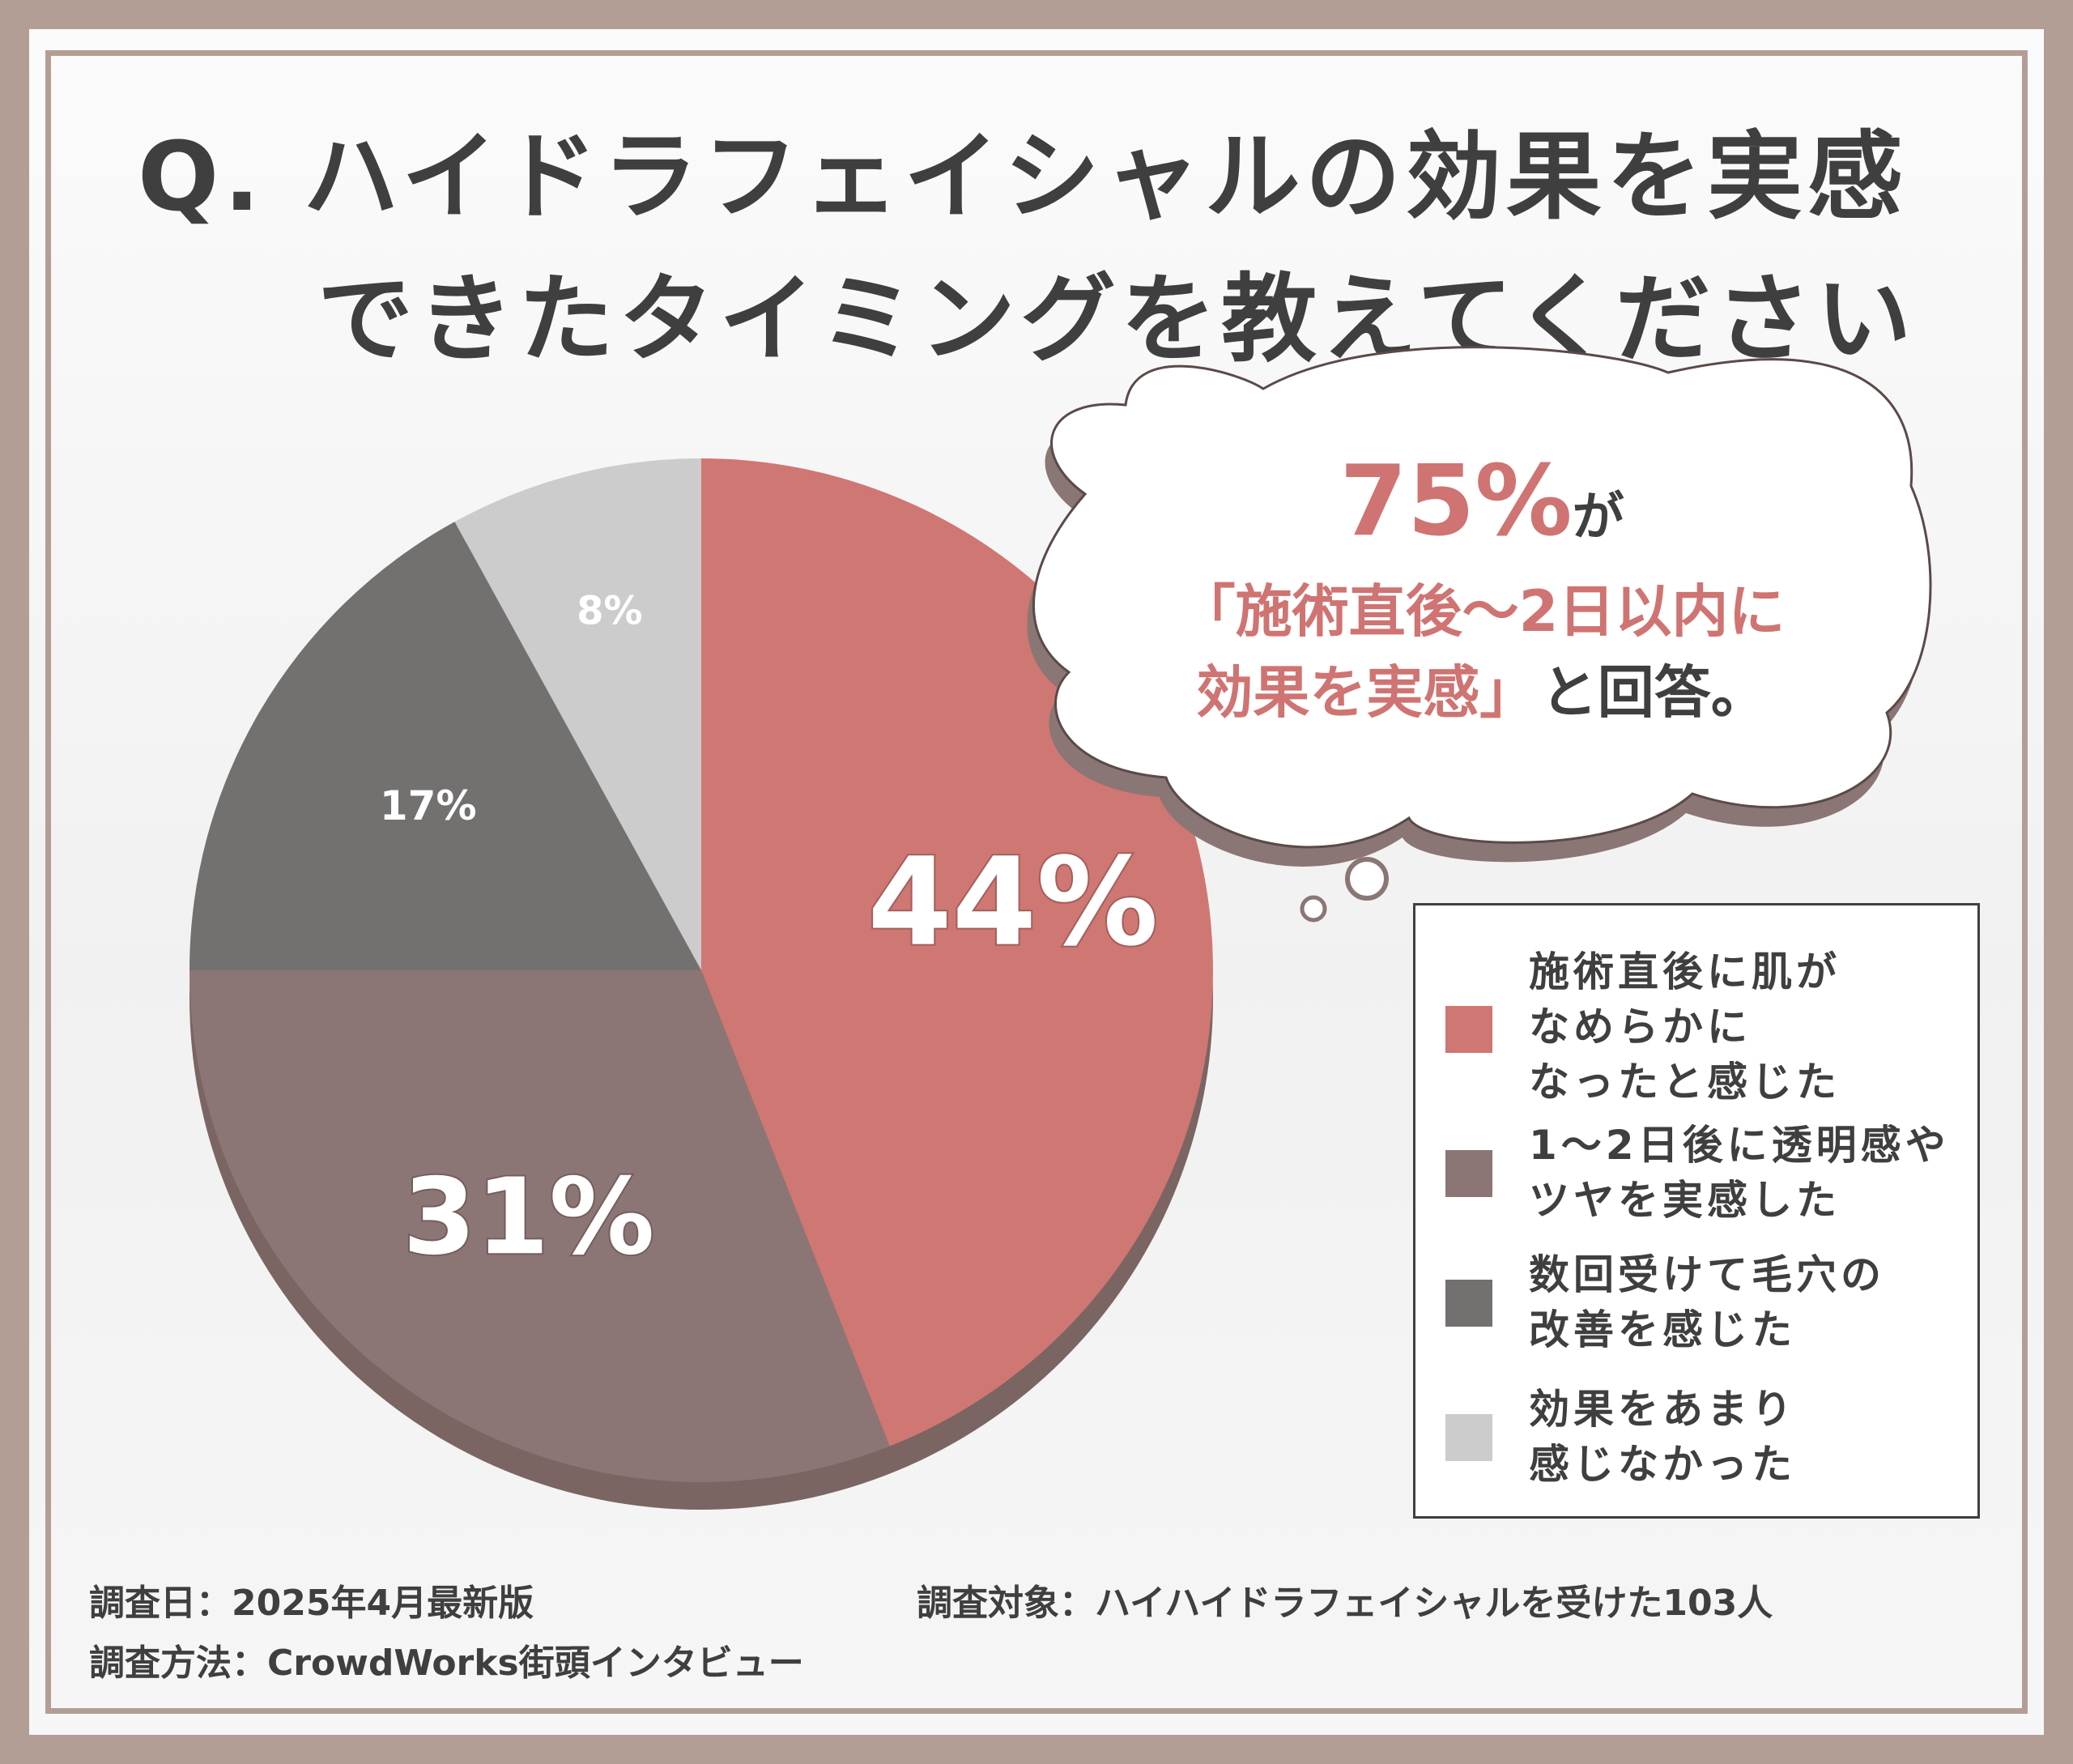  Describe the element at coordinates (610, 610) in the screenshot. I see `pie-slice-label: 8%` at that location.